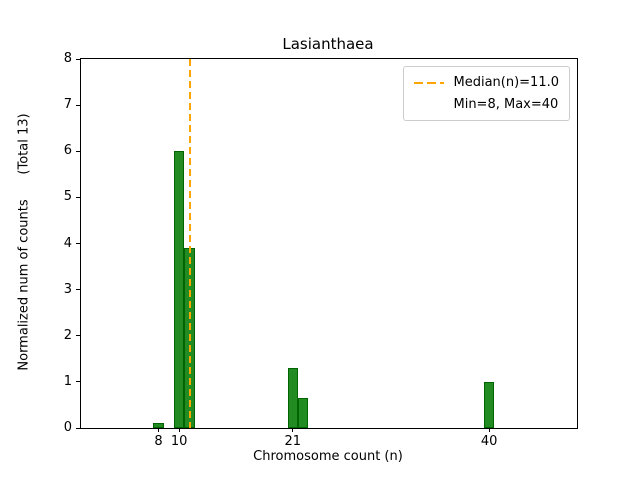 The height and width of the screenshot is (480, 640). Describe the element at coordinates (429, 82) in the screenshot. I see `median-dashed-line-icon` at that location.